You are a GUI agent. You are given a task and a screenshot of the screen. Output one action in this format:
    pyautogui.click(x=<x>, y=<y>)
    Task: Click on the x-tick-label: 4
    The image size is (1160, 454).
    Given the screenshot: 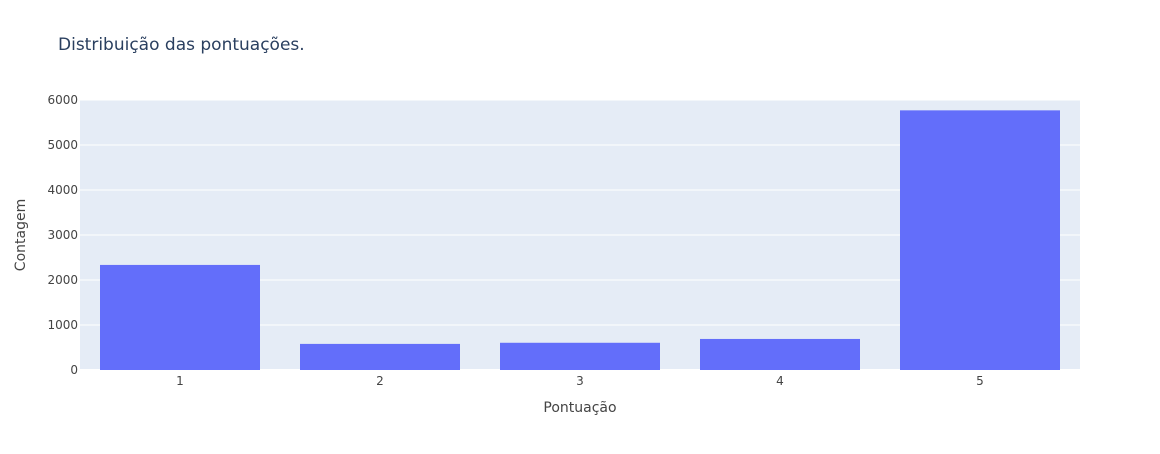 What is the action you would take?
    pyautogui.click(x=780, y=381)
    